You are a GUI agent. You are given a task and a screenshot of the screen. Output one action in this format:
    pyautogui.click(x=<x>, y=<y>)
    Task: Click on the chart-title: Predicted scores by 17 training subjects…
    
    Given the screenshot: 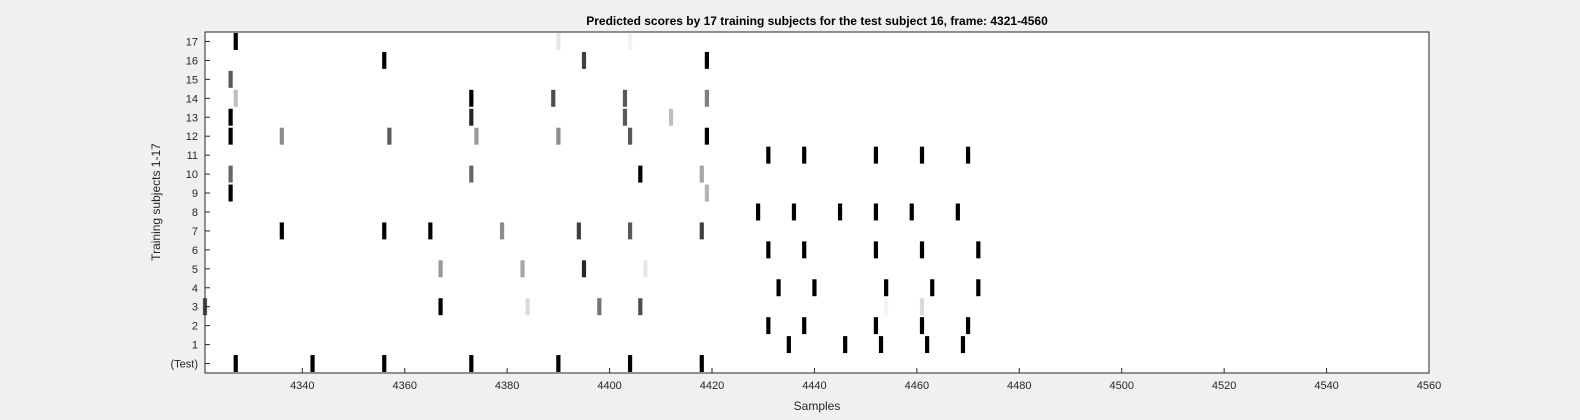 What is the action you would take?
    pyautogui.click(x=817, y=21)
    